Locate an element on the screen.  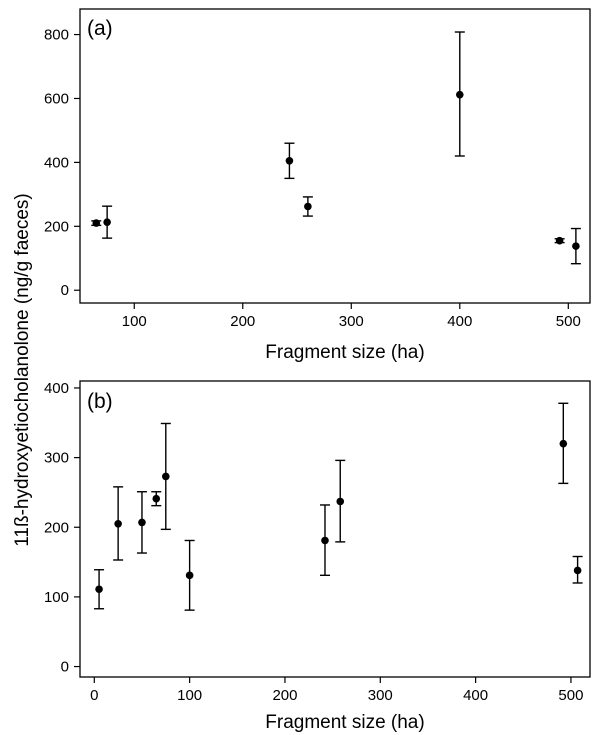
y-tick-label: 800 is located at coordinates (56, 35).